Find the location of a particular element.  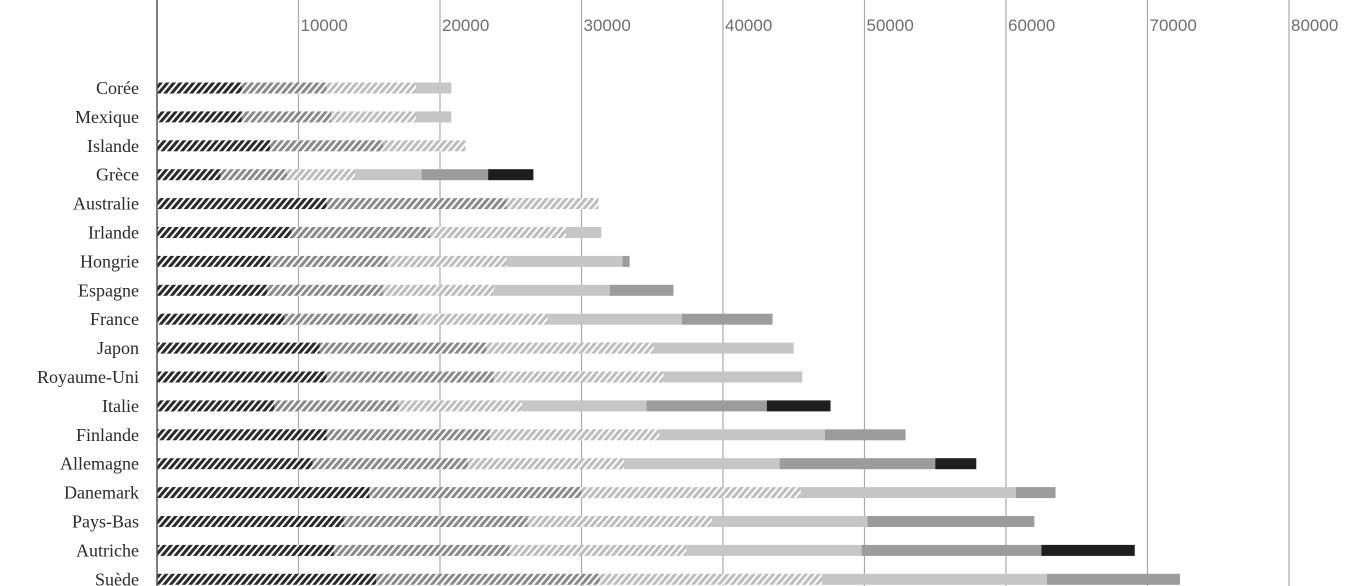

category-label: Suède is located at coordinates (117, 577).